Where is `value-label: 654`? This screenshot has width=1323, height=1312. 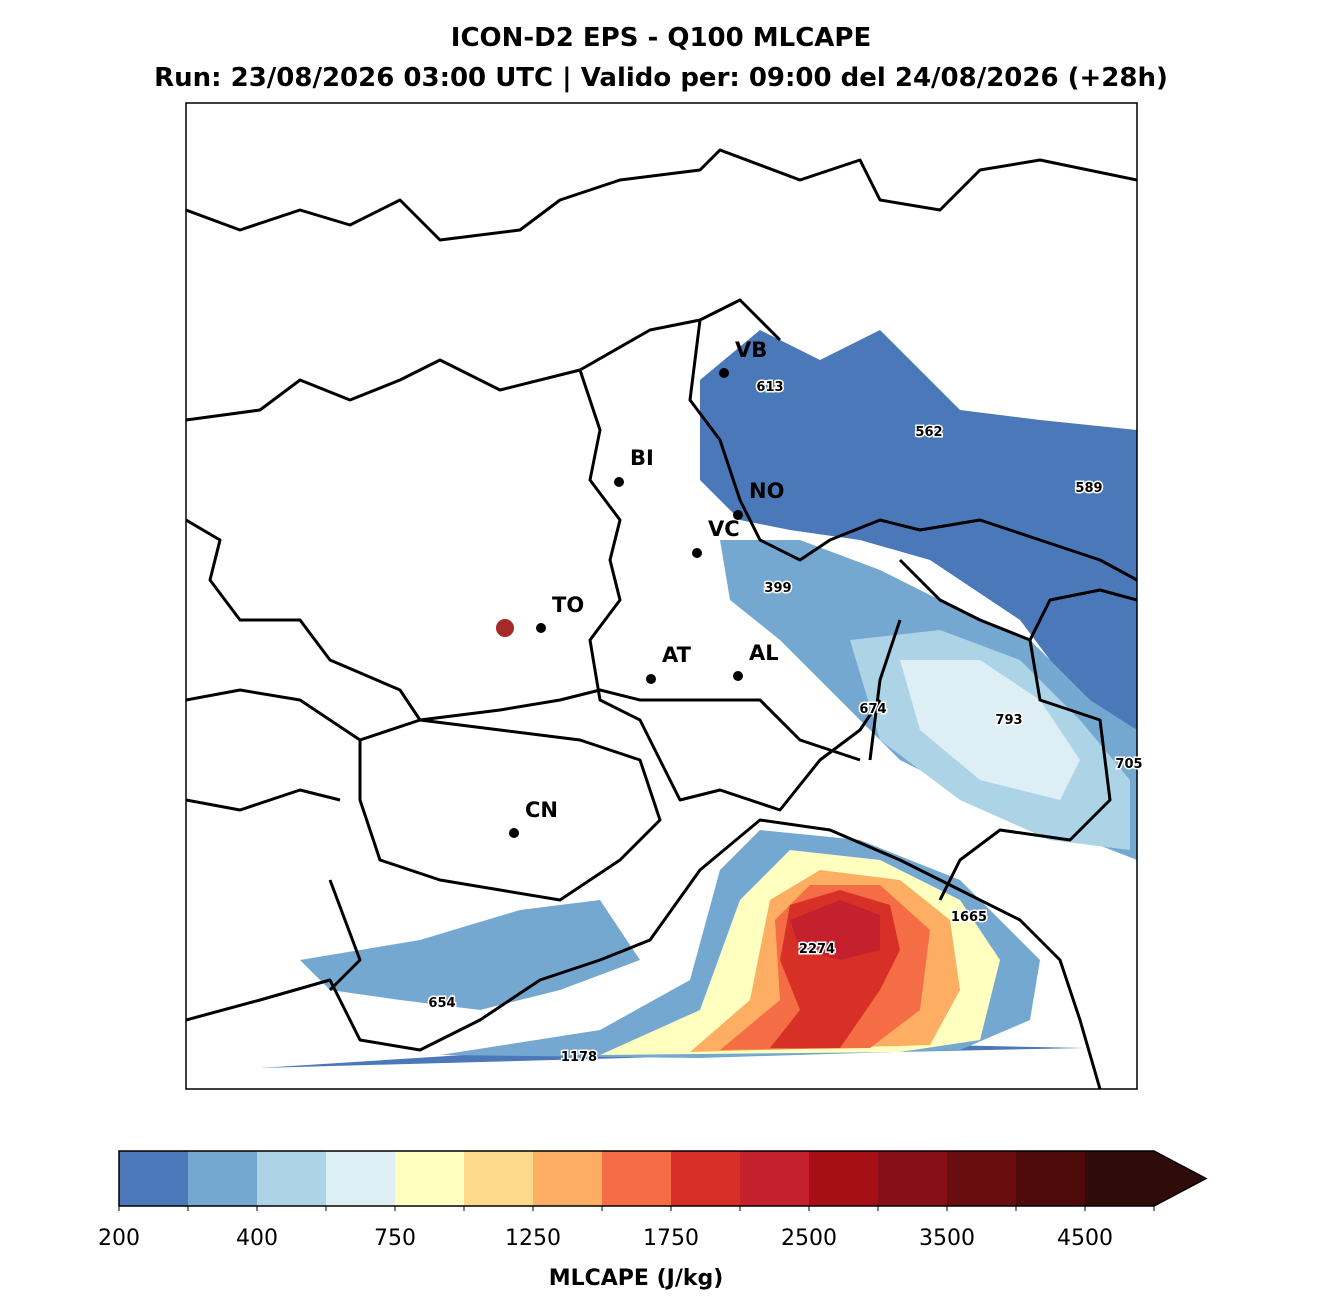 value-label: 654 is located at coordinates (441, 1003).